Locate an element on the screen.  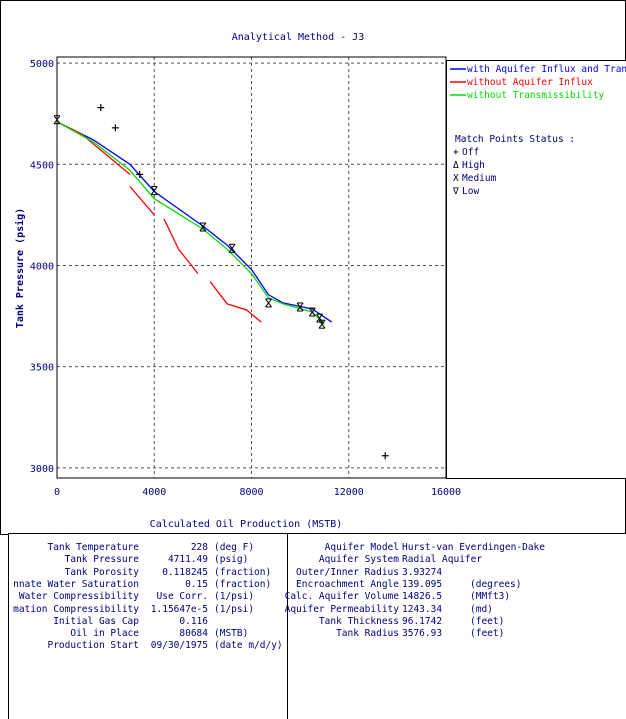
match-label-low: Low is located at coordinates (470, 191).